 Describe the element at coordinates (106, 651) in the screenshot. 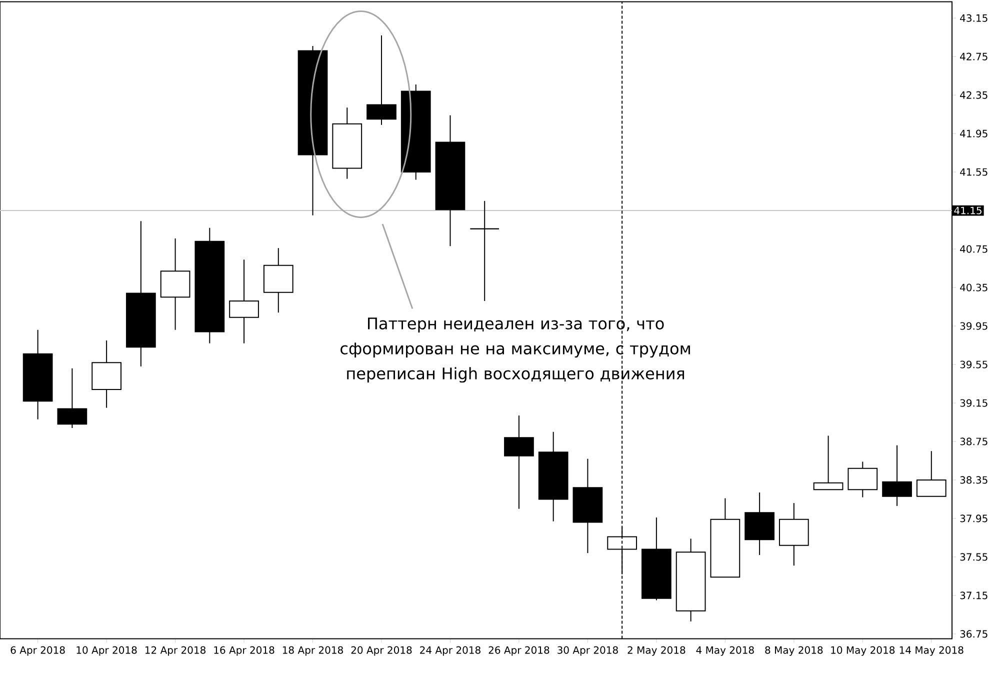

I see `x-tick-label: 10 Apr 2018` at that location.